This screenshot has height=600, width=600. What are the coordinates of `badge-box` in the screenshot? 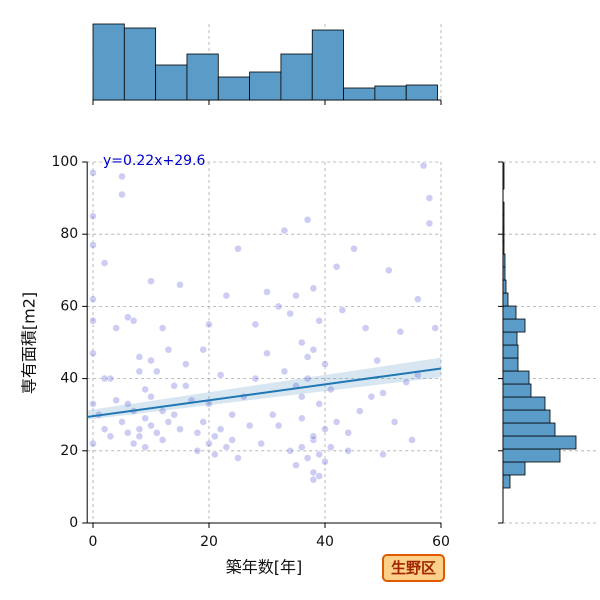 It's located at (413, 568).